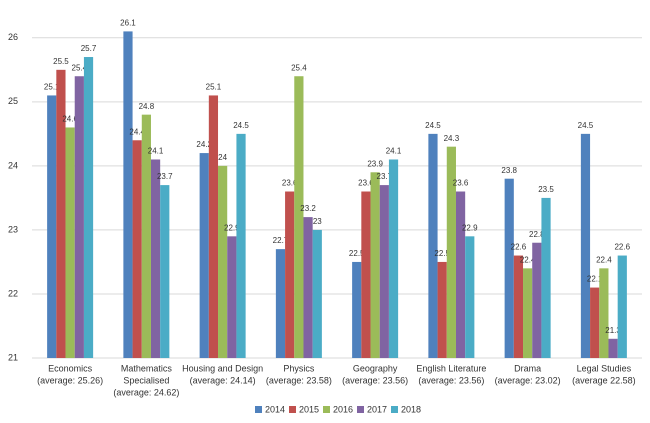 Image resolution: width=650 pixels, height=423 pixels. I want to click on data-label: 22.4, so click(604, 259).